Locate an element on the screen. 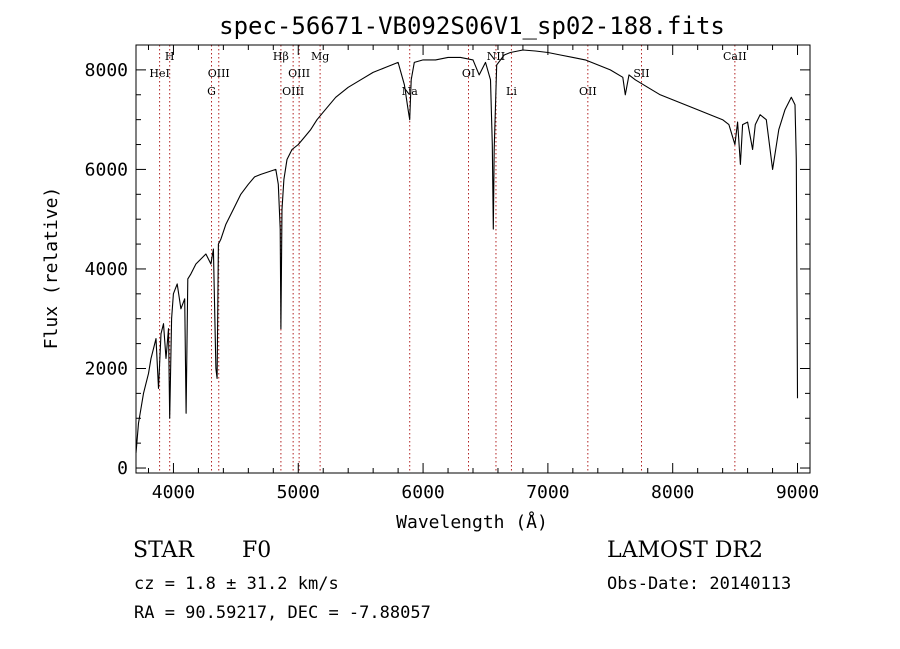 The image size is (900, 649). x-tick-label: 4000 is located at coordinates (173, 492).